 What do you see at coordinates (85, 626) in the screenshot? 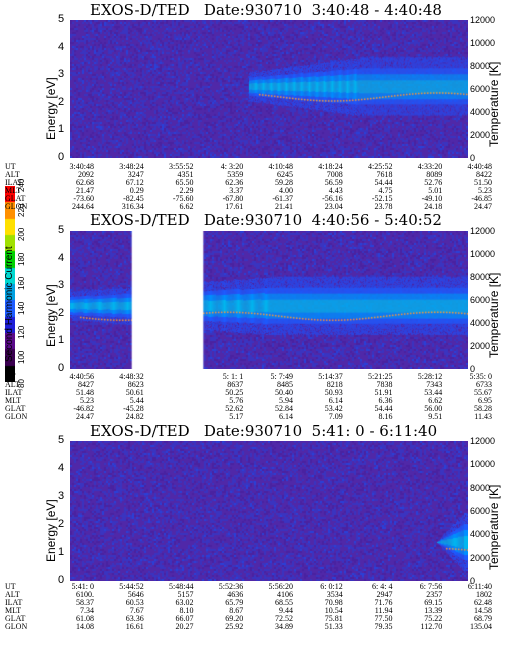
I see `orbit-value: 14.08` at bounding box center [85, 626].